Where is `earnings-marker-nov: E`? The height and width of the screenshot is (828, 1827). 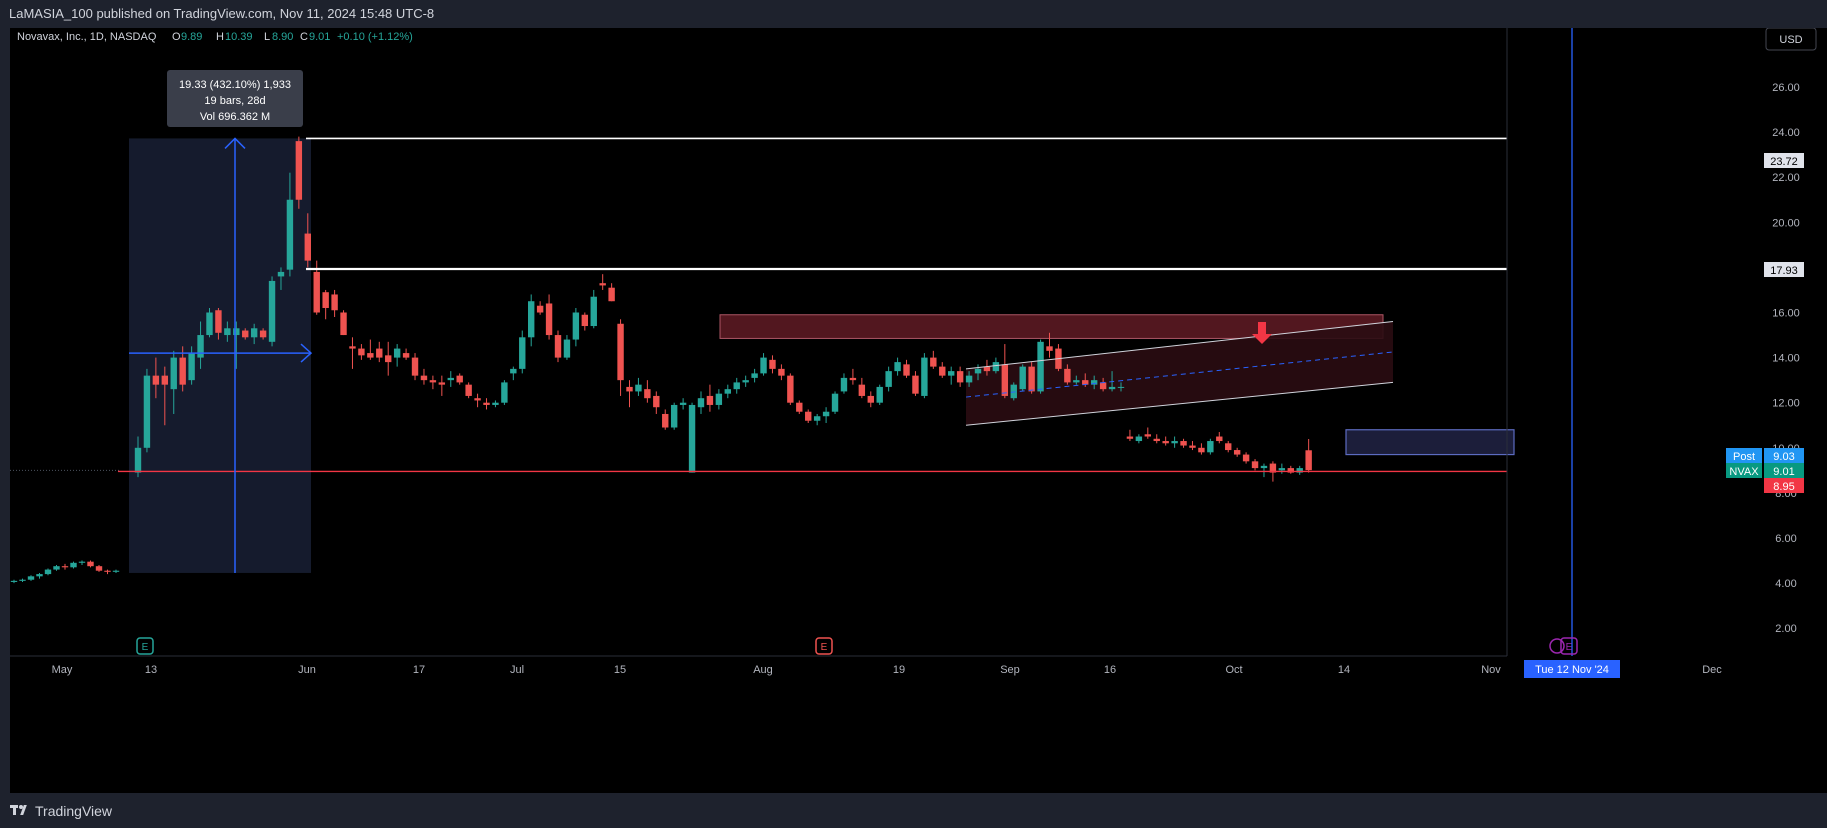
earnings-marker-nov: E is located at coordinates (1563, 646).